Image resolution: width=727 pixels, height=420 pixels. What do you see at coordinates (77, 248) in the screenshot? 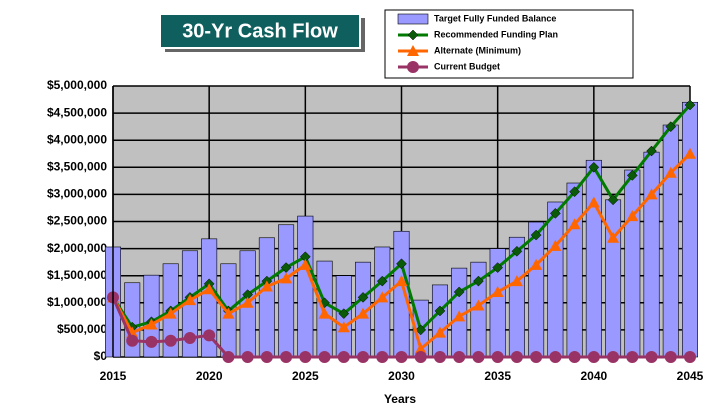
I see `y-tick-label: $2,000,000` at bounding box center [77, 248].